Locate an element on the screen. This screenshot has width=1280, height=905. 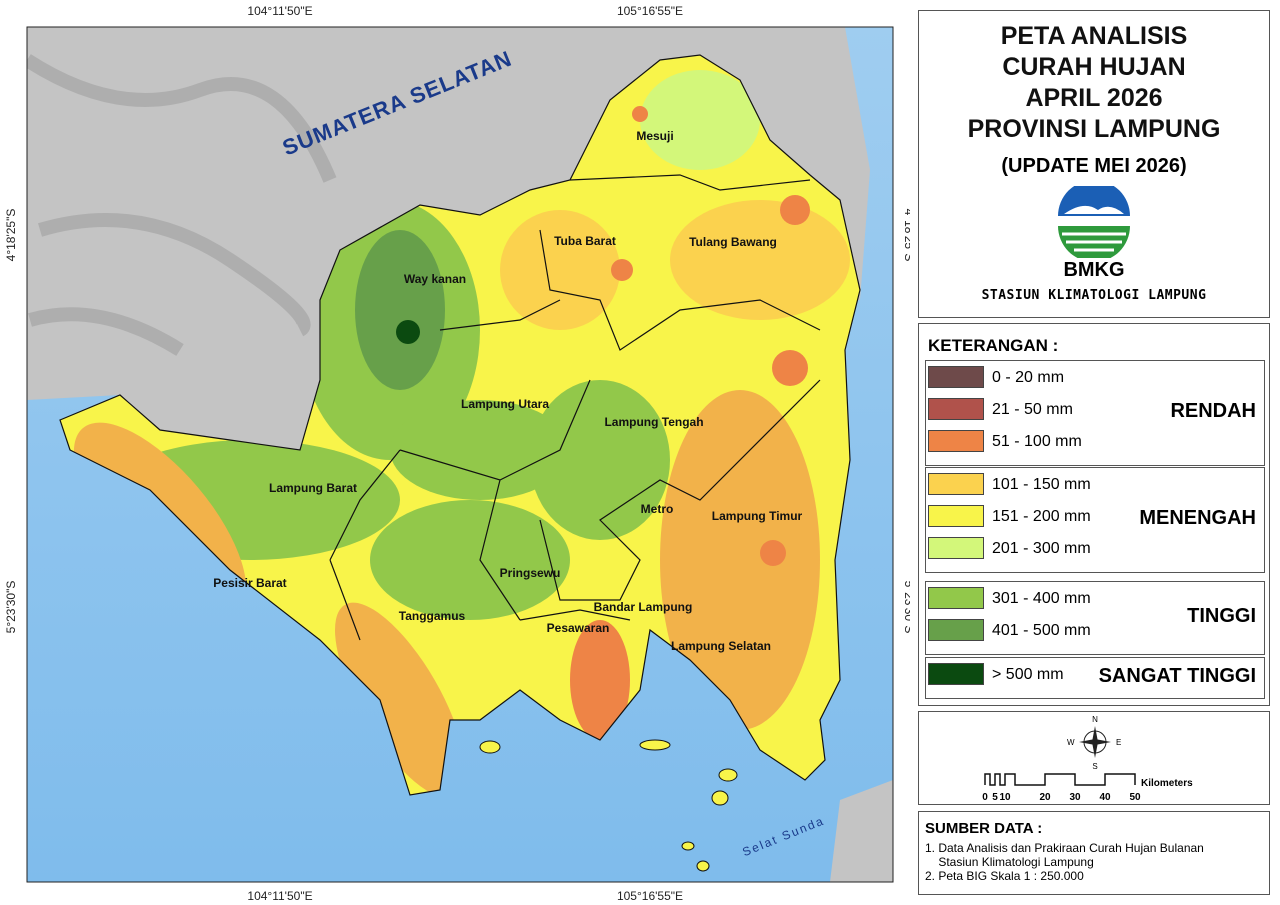
legend-label: 401 - 500 mm is located at coordinates (1041, 630).